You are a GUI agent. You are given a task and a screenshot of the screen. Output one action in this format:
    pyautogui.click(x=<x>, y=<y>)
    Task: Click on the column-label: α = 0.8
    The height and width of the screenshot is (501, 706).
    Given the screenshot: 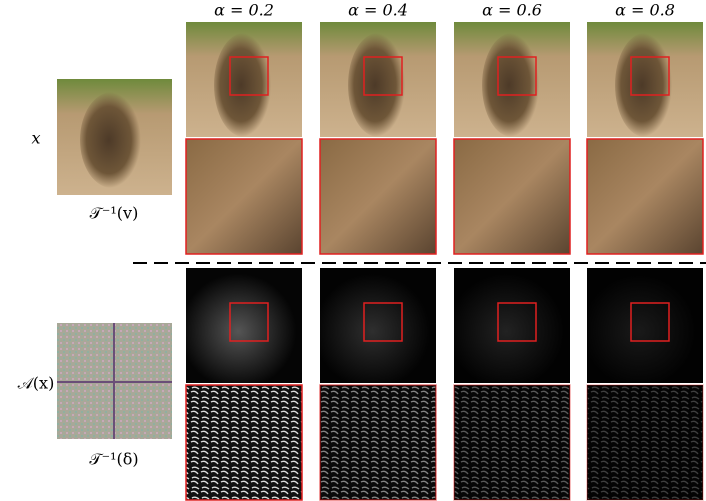 What is the action you would take?
    pyautogui.click(x=645, y=10)
    